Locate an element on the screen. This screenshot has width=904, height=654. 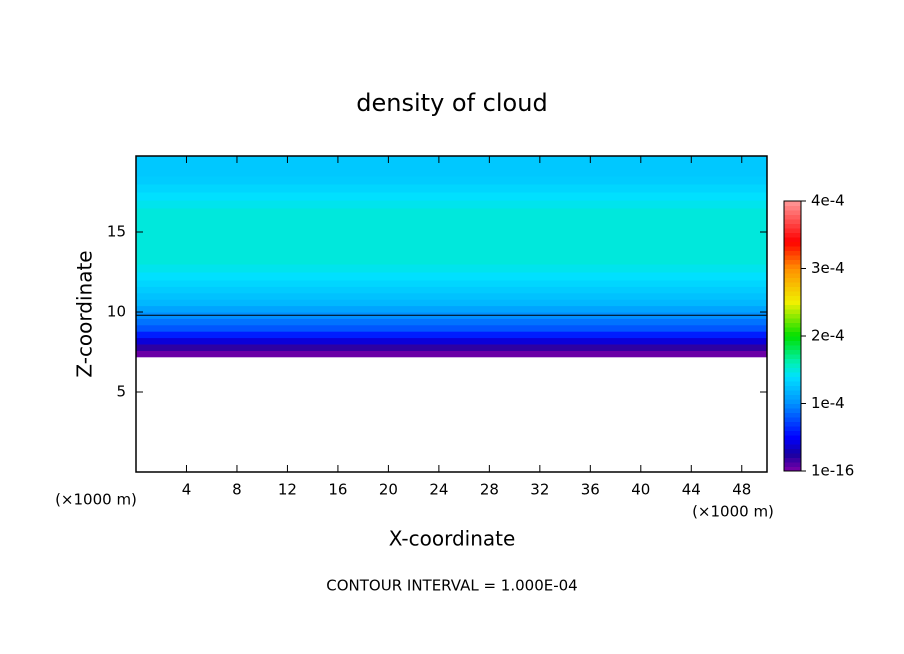
x-tick-label: 16 is located at coordinates (337, 490).